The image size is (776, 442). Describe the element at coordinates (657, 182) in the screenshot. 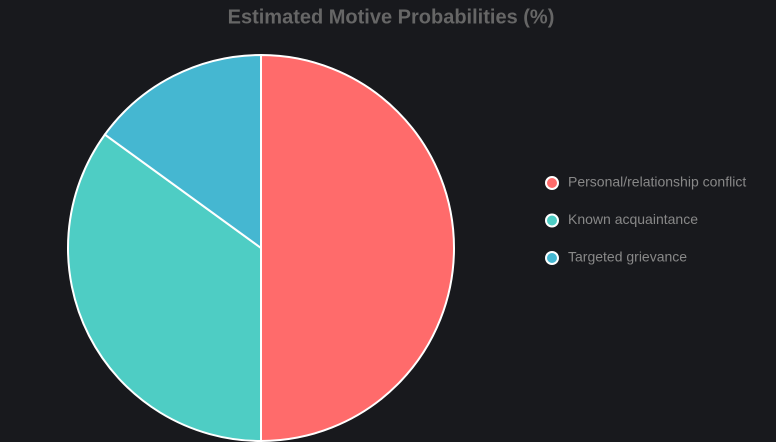

I see `legend-label: Personal/relationship conflict` at that location.